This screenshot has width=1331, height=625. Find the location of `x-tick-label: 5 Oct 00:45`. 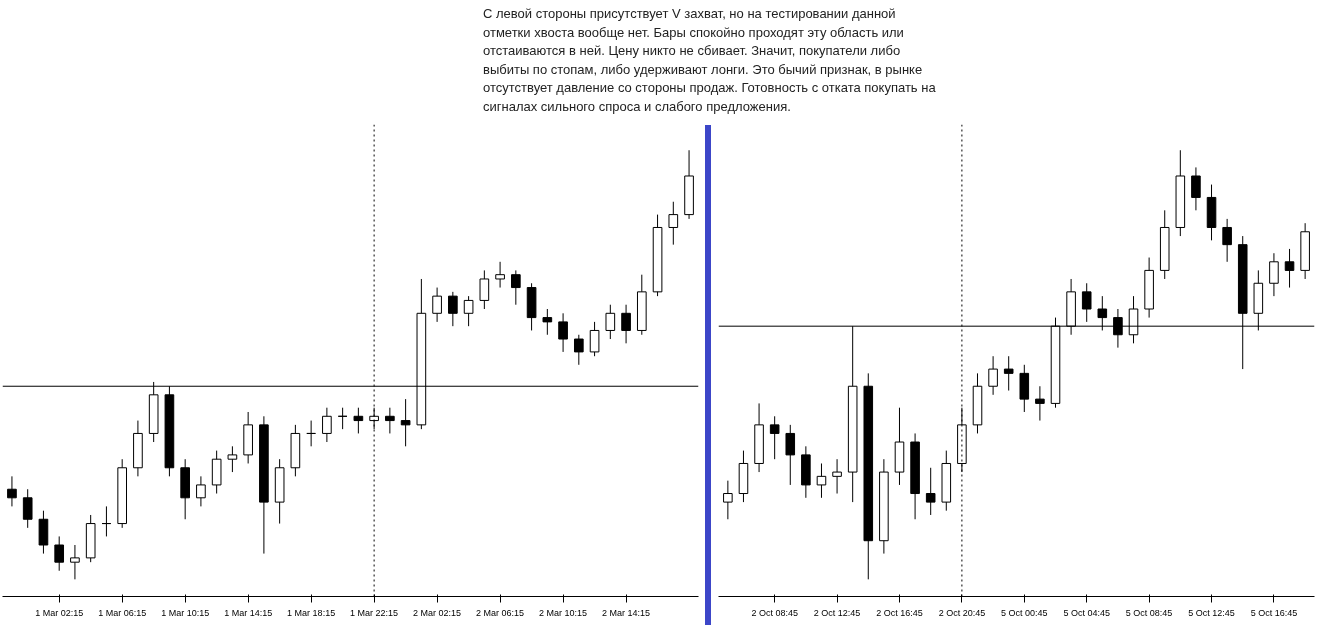

x-tick-label: 5 Oct 00:45 is located at coordinates (1024, 612).